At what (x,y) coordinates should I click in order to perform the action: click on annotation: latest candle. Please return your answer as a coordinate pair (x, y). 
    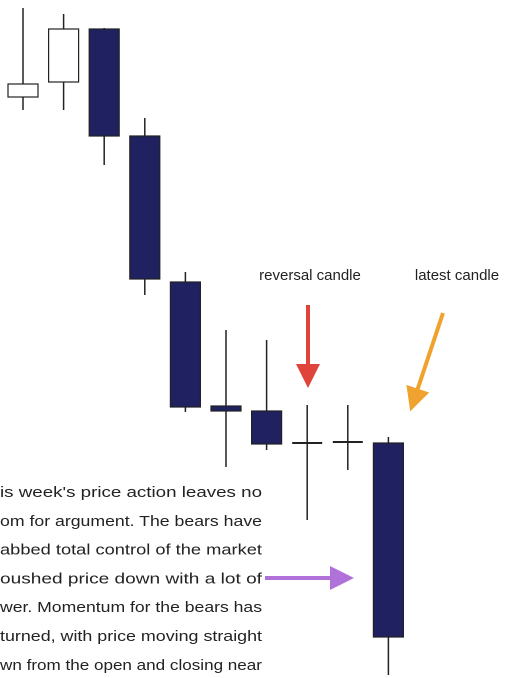
    Looking at the image, I should click on (457, 275).